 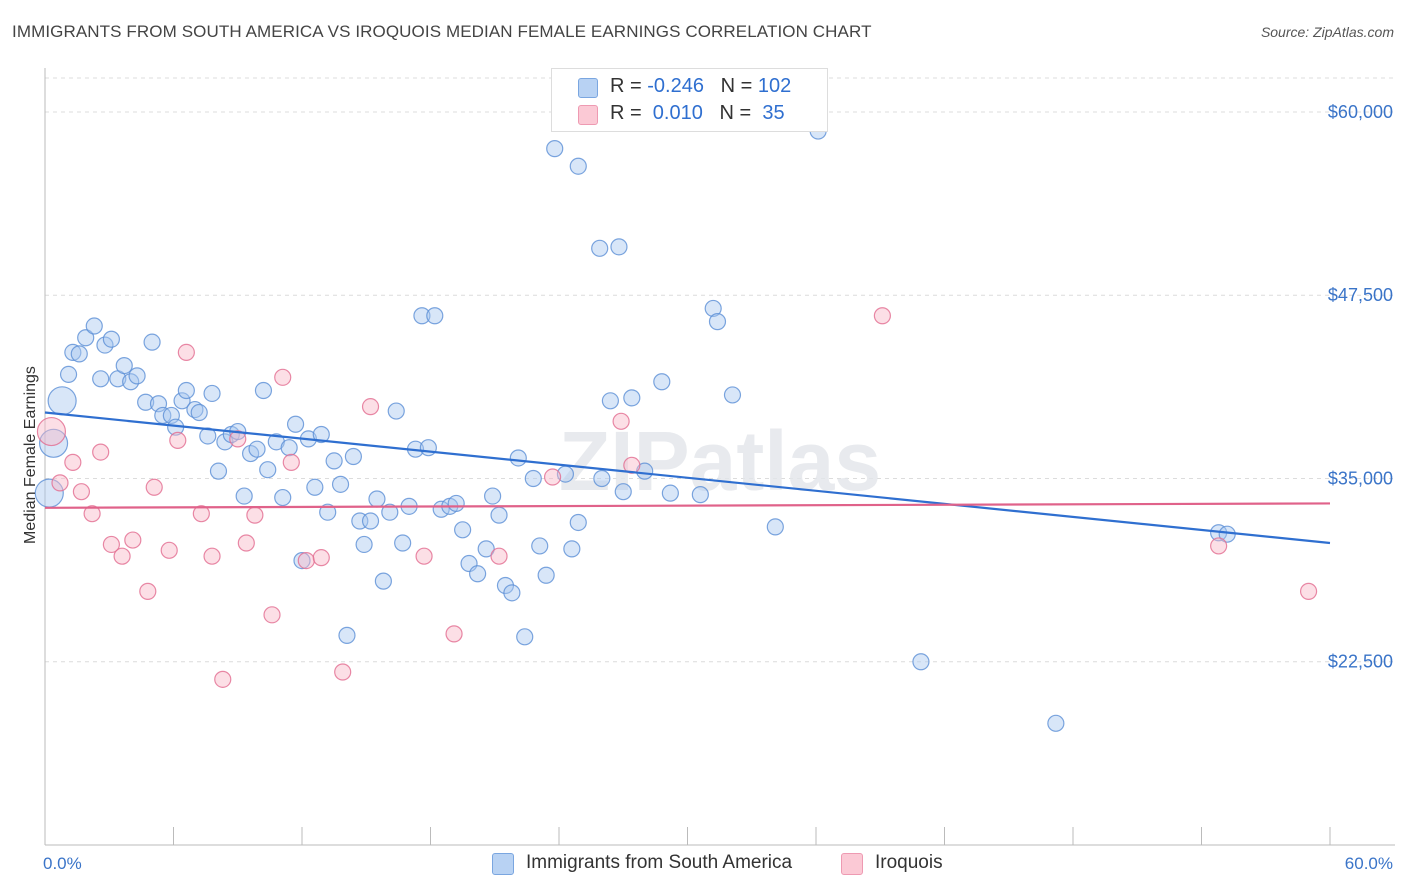 I want to click on legend-r-label: R =, so click(x=629, y=86).